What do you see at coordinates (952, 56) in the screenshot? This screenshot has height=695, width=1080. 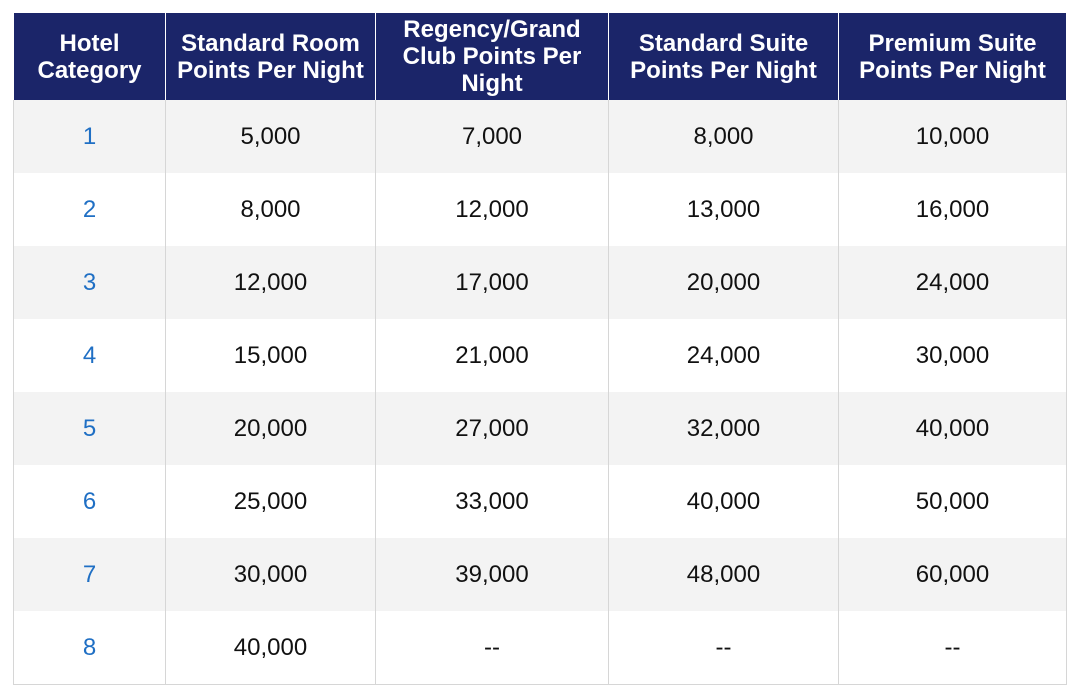 I see `column-header: Premium Suite Points Per Night` at bounding box center [952, 56].